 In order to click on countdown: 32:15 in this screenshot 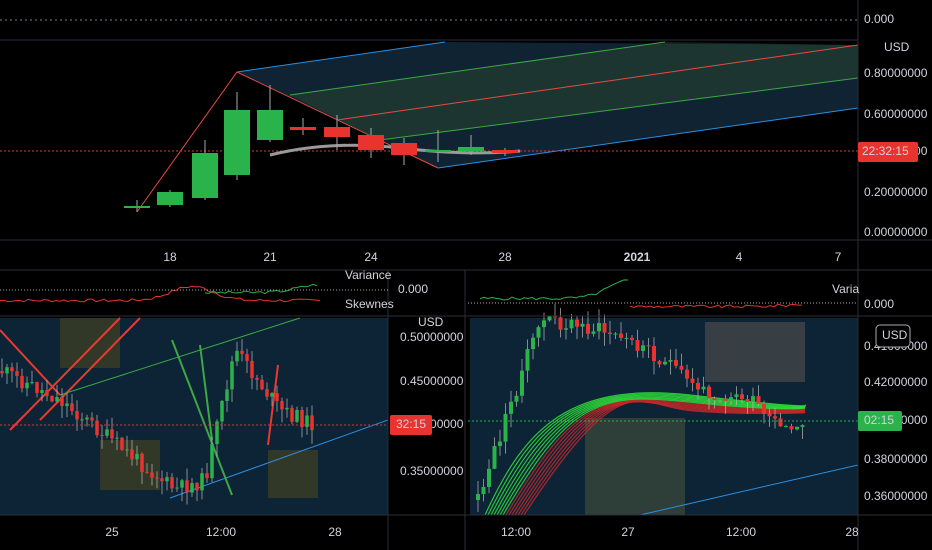, I will do `click(411, 424)`.